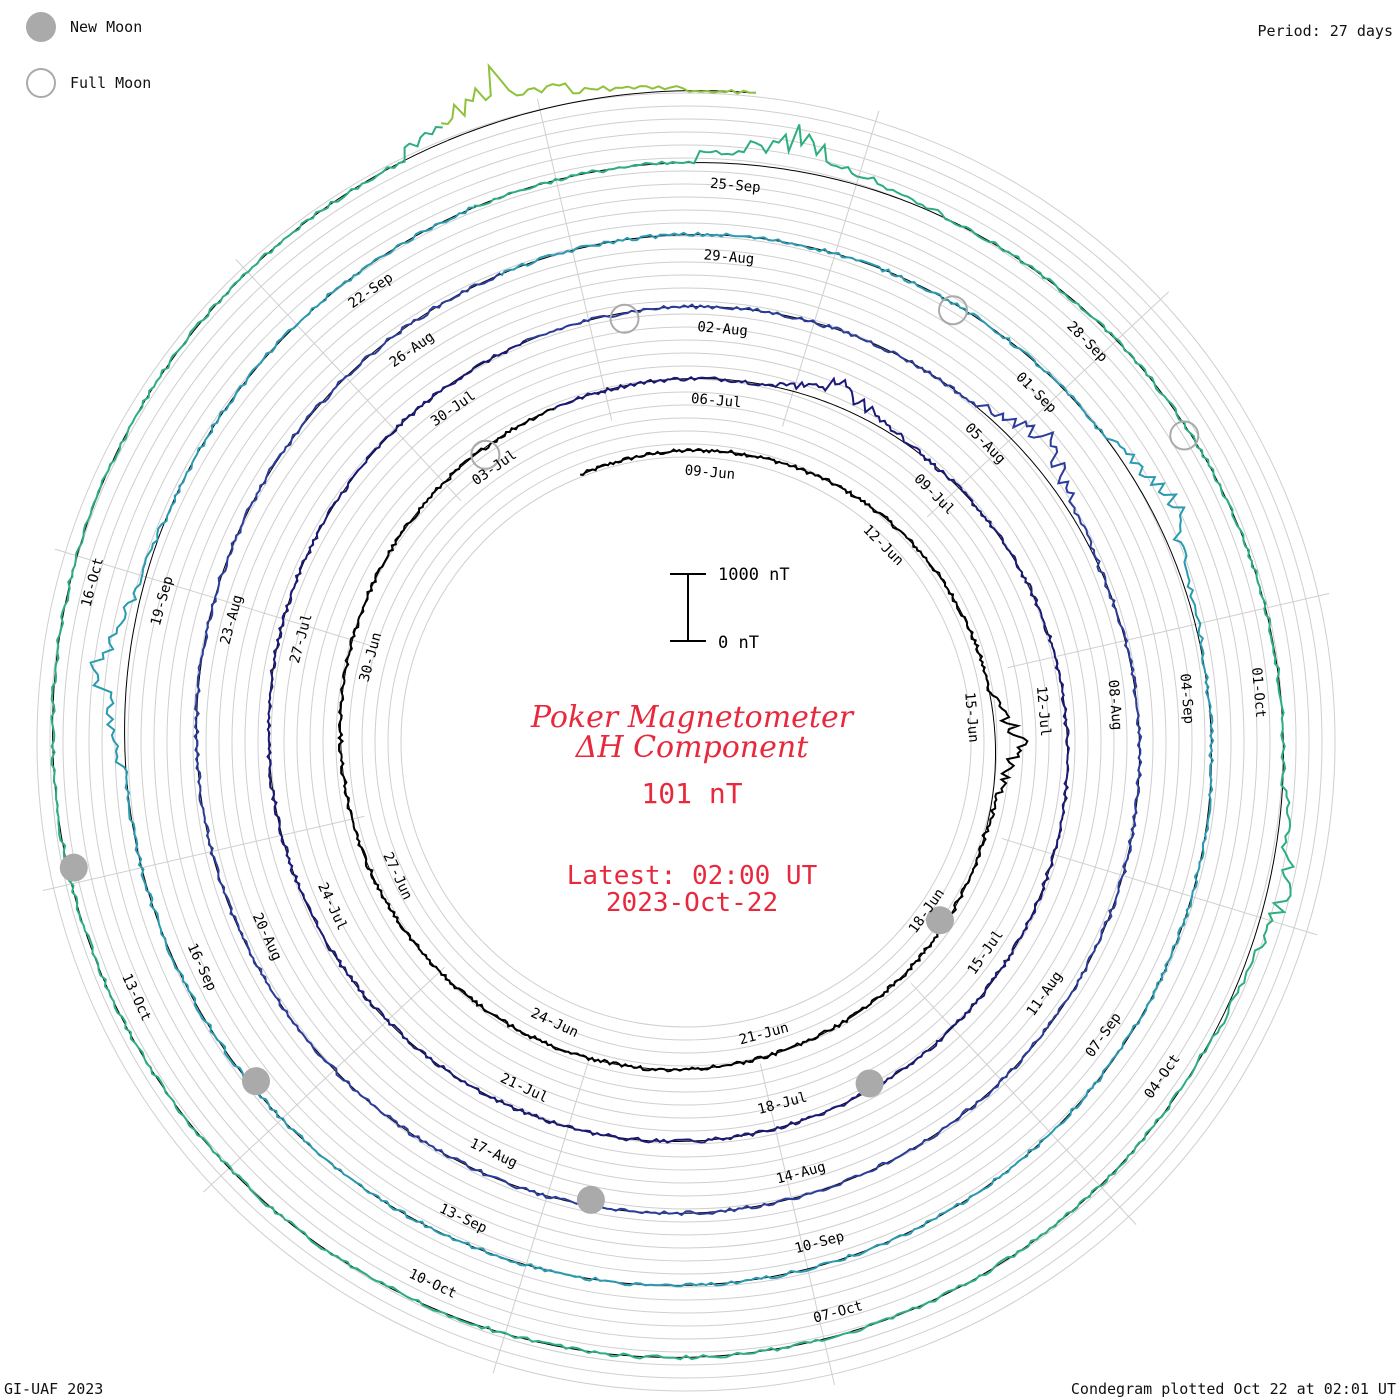 The height and width of the screenshot is (1400, 1400). What do you see at coordinates (692, 747) in the screenshot?
I see `title-line2: ΔH Component` at bounding box center [692, 747].